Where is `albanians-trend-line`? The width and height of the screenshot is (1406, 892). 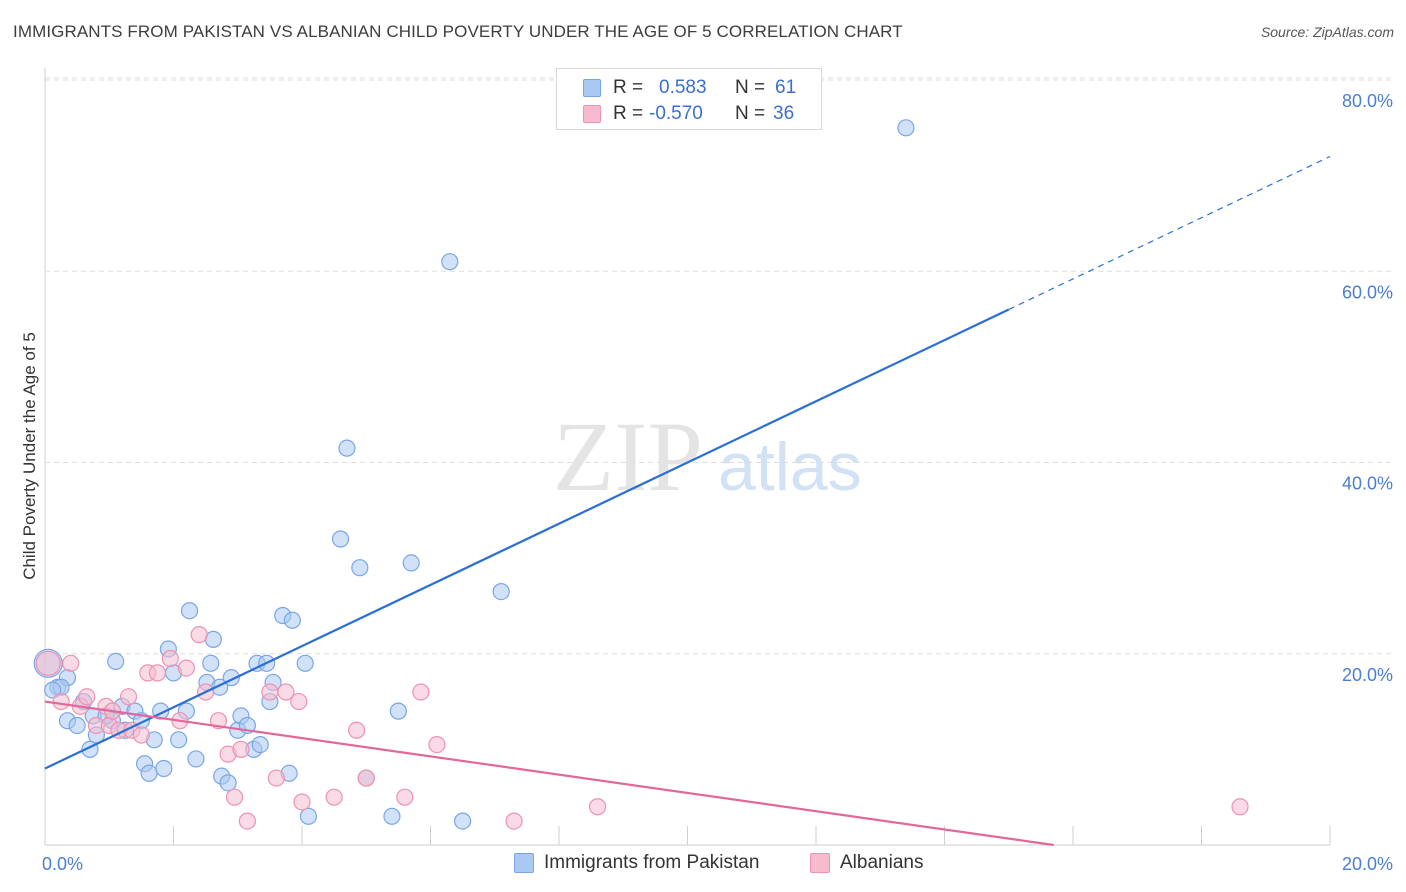 albanians-trend-line is located at coordinates (549, 773).